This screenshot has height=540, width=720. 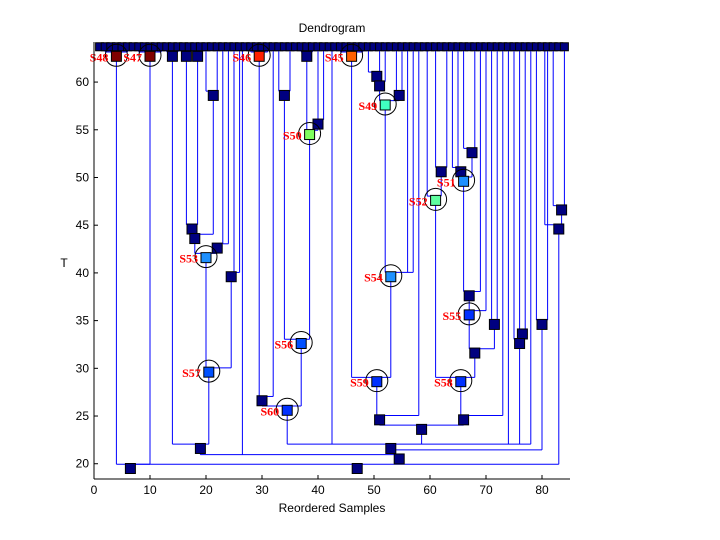 What do you see at coordinates (132, 57) in the screenshot?
I see `node-label: S47` at bounding box center [132, 57].